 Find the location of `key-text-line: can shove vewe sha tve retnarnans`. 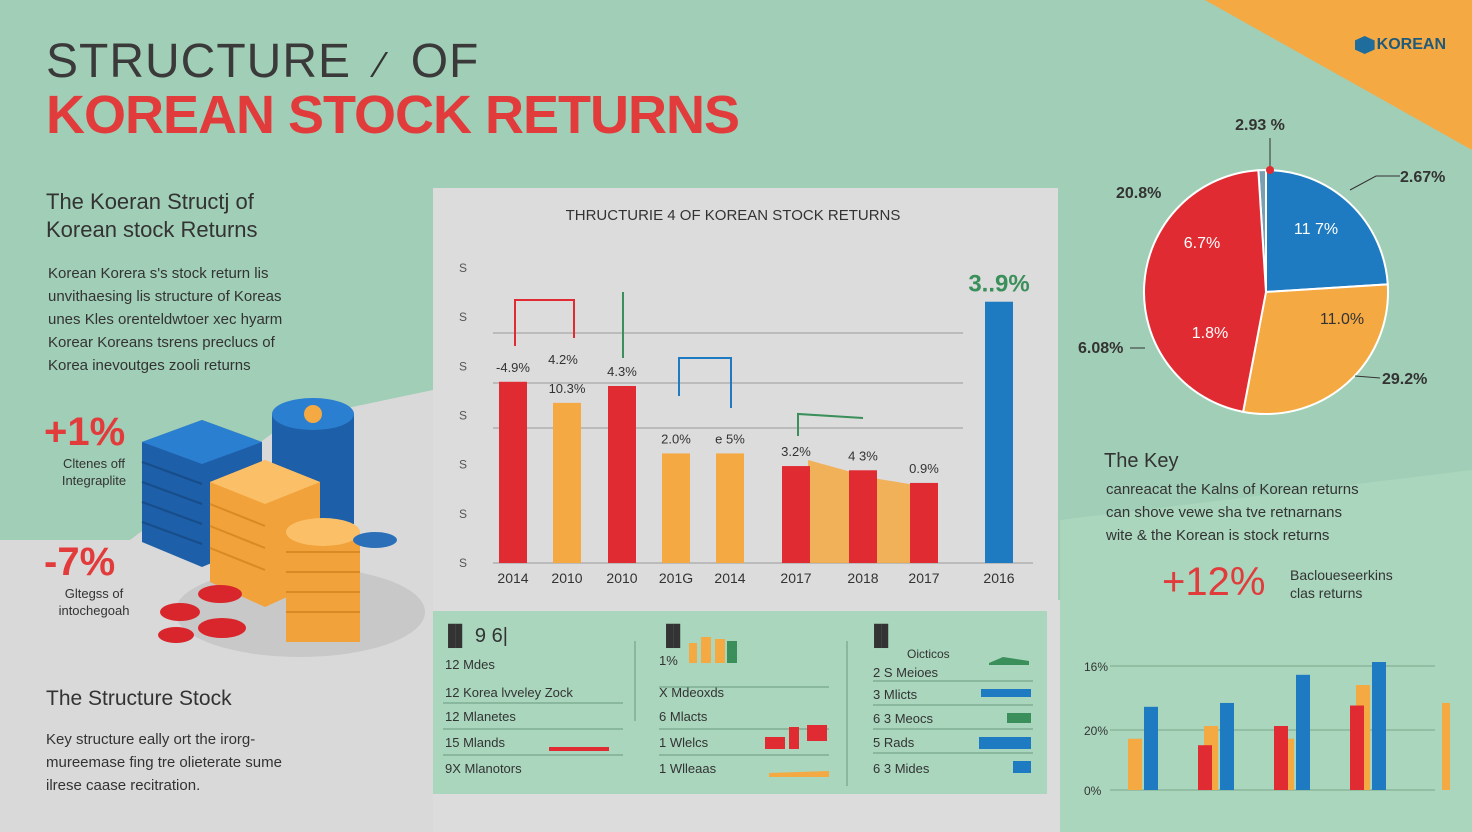

key-text-line: can shove vewe sha tve retnarnans is located at coordinates (1224, 512).